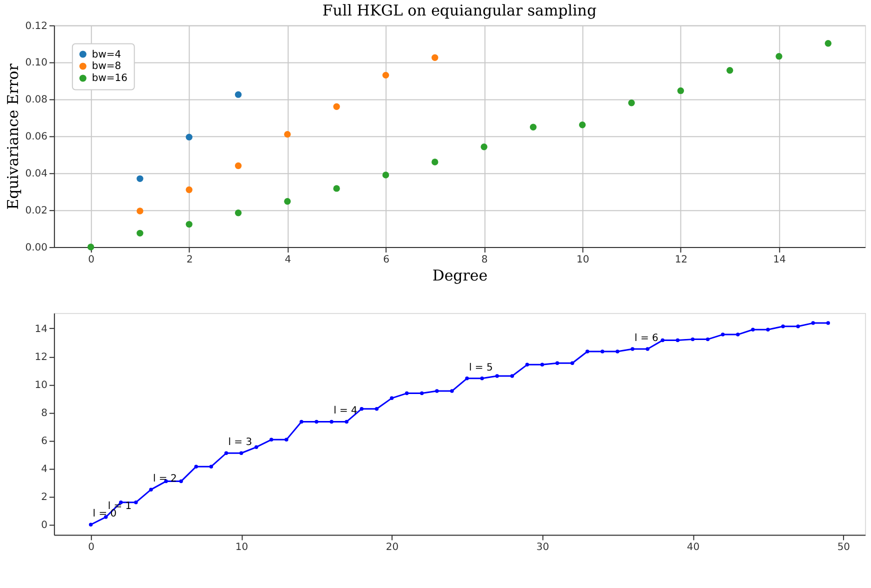 The width and height of the screenshot is (871, 588). Describe the element at coordinates (392, 548) in the screenshot. I see `x-tick-label: 20` at that location.